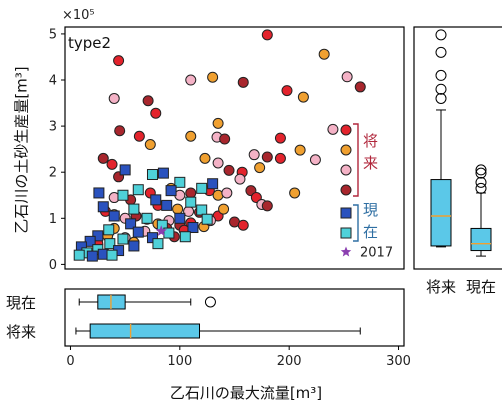 The width and height of the screenshot is (502, 405). Describe the element at coordinates (289, 361) in the screenshot. I see `x-tick-label: 200` at that location.